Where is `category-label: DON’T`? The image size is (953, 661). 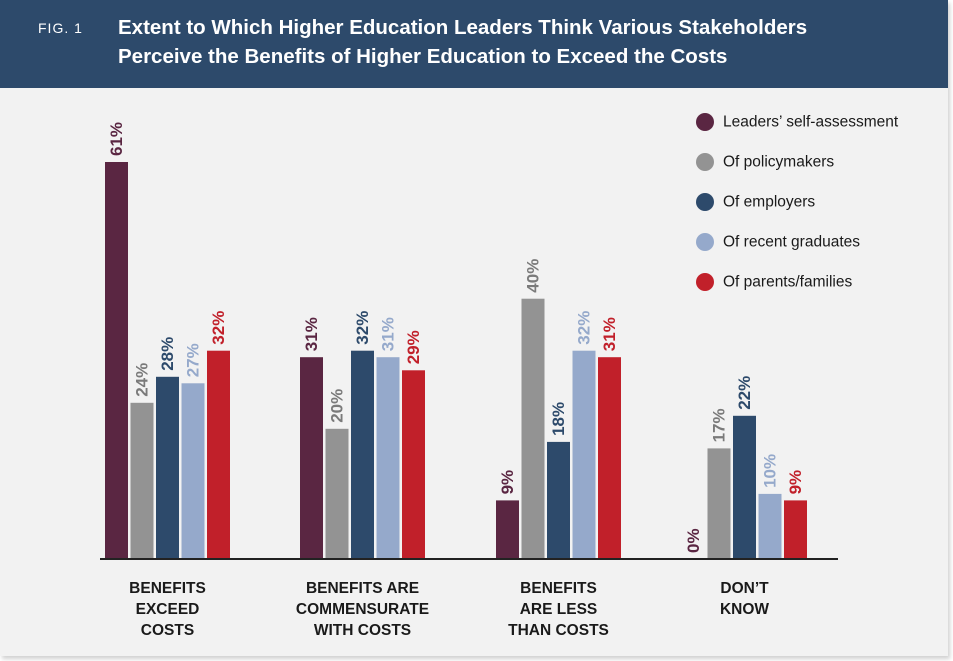
category-label: DON’T is located at coordinates (744, 588).